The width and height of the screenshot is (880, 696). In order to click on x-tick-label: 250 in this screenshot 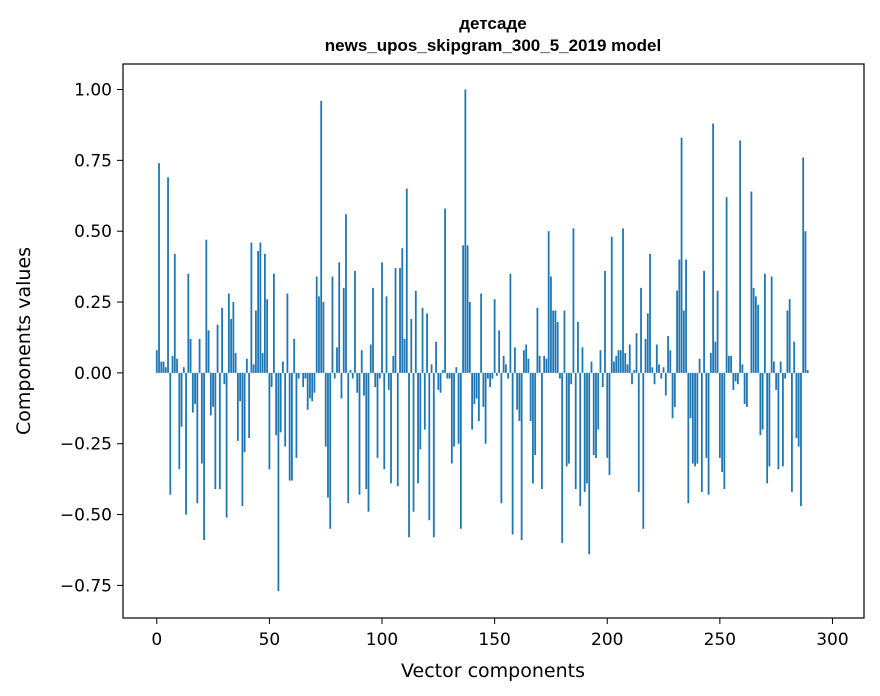, I will do `click(720, 640)`.